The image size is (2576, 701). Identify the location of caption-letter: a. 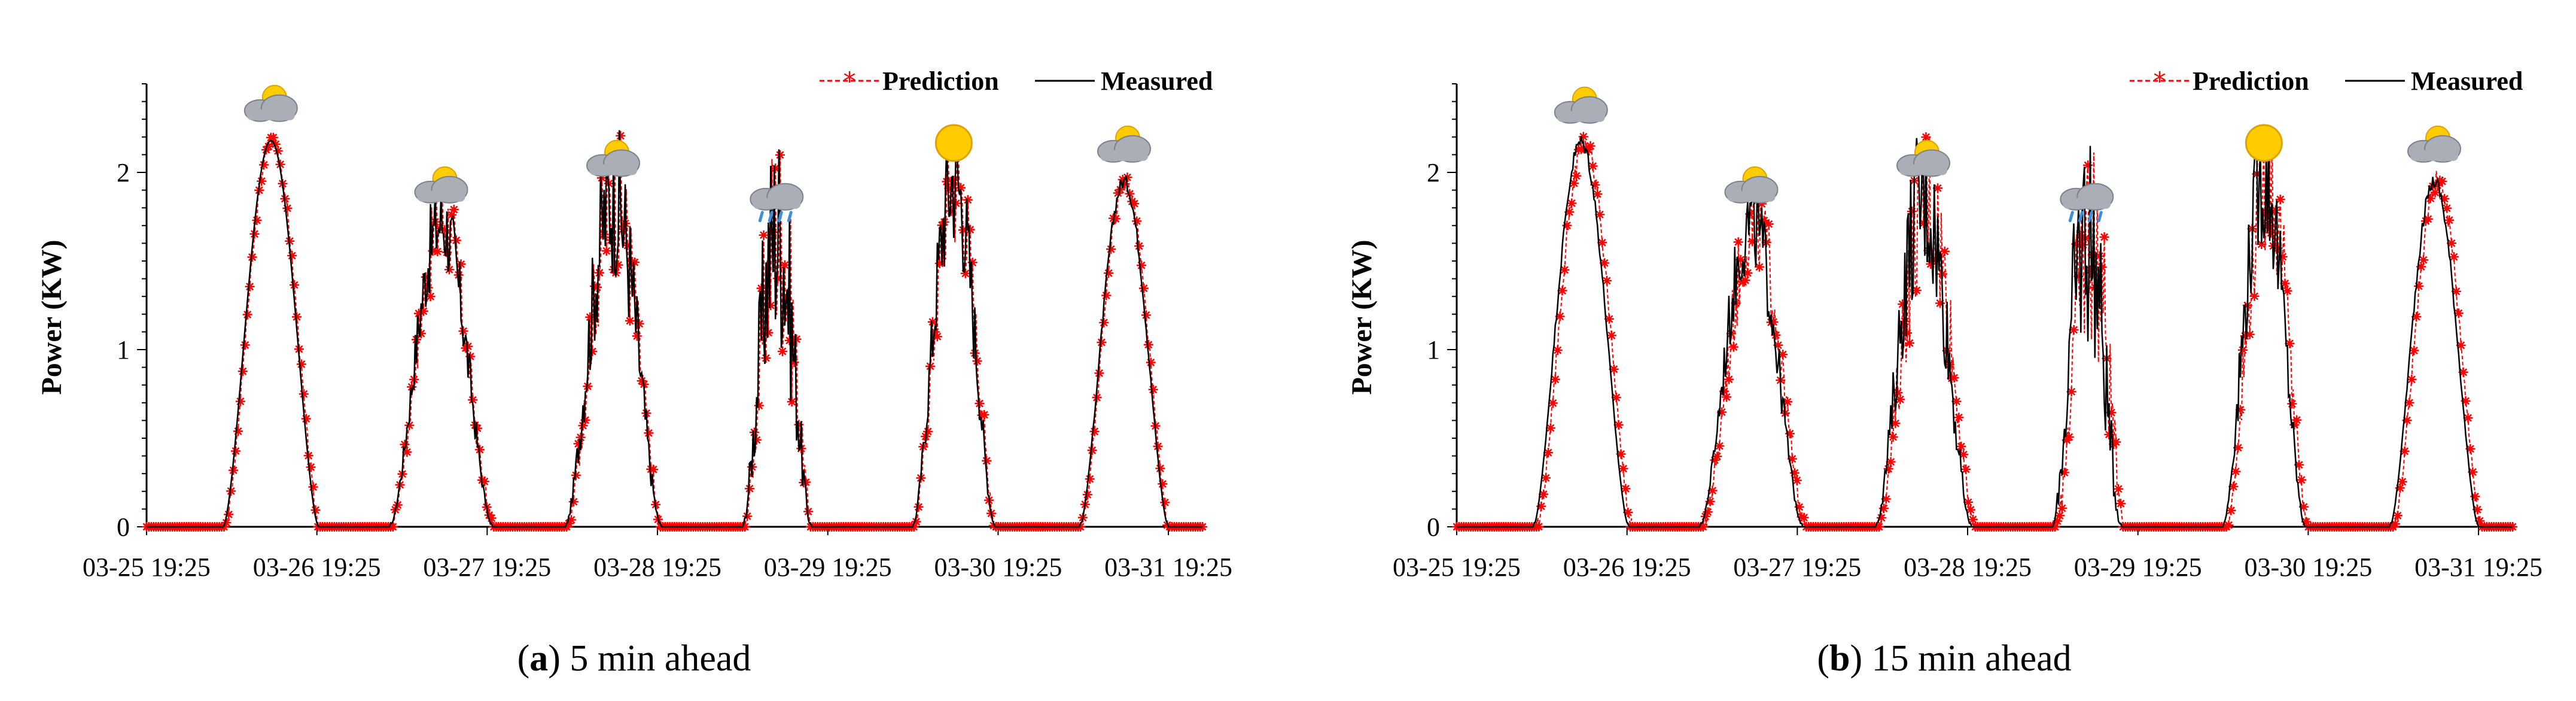
(538, 658).